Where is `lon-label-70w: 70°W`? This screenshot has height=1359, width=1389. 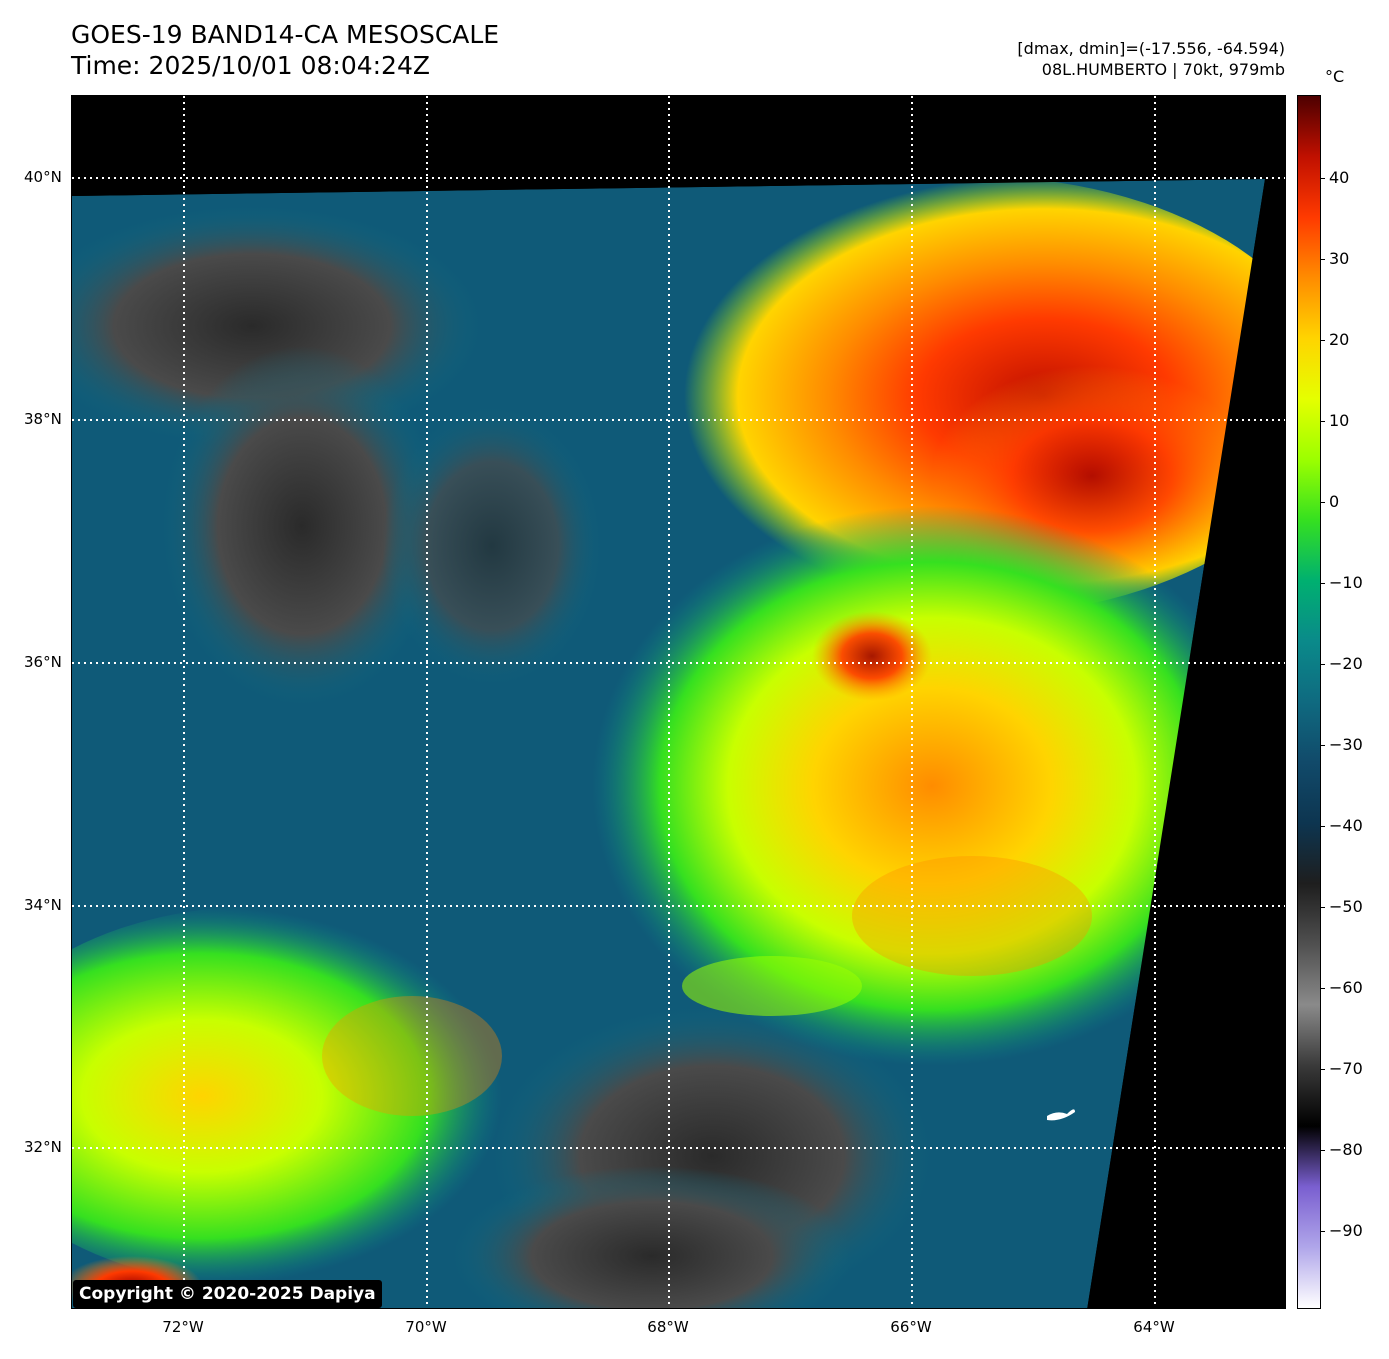
lon-label-70w: 70°W is located at coordinates (426, 1327).